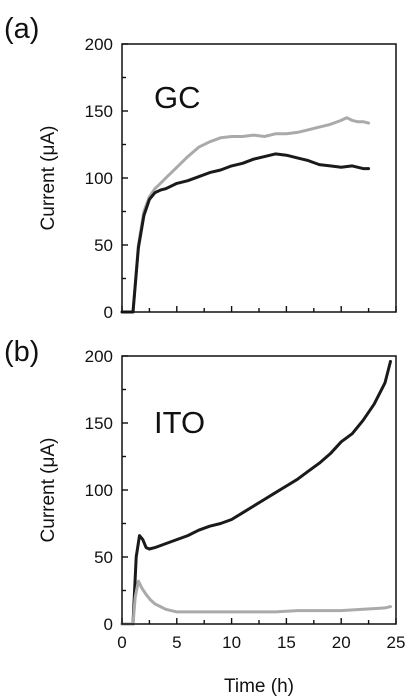 The height and width of the screenshot is (697, 407). Describe the element at coordinates (341, 642) in the screenshot. I see `panel-b-x-tick-label: 20` at that location.